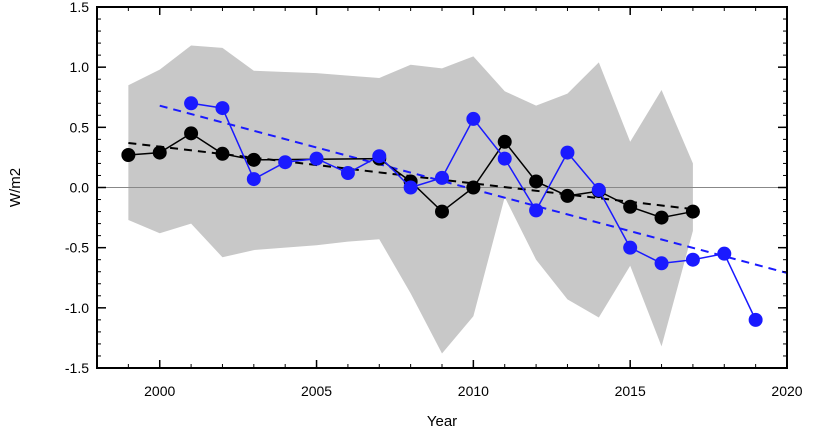 This screenshot has width=822, height=430. What do you see at coordinates (77, 248) in the screenshot?
I see `y-tick-label--0.5: -0.5` at bounding box center [77, 248].